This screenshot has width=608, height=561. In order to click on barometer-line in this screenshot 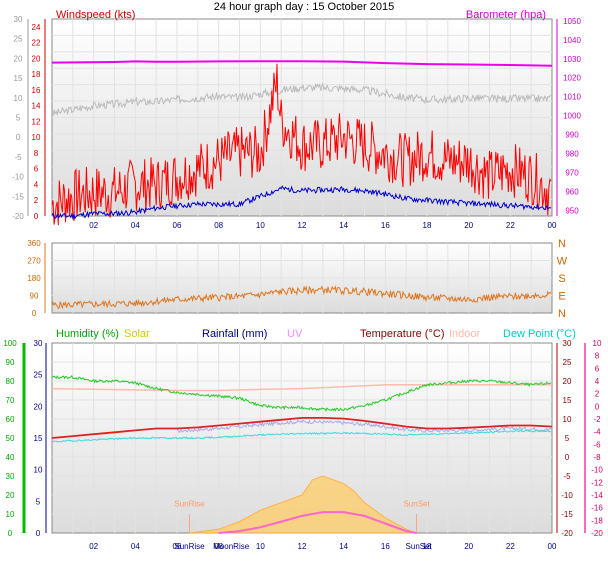, I will do `click(302, 63)`.